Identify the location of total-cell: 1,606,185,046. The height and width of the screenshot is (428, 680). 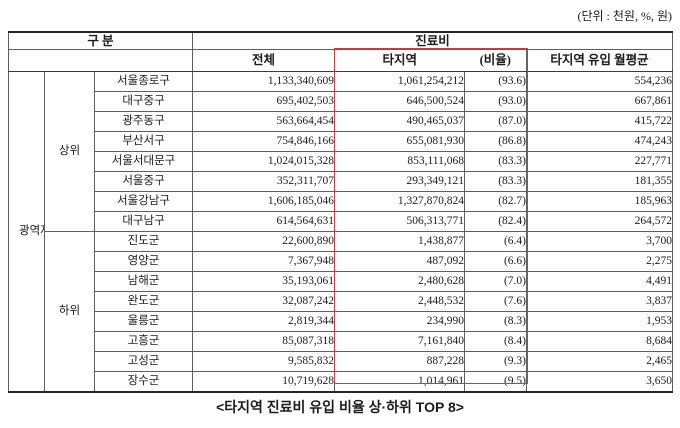
(263, 201).